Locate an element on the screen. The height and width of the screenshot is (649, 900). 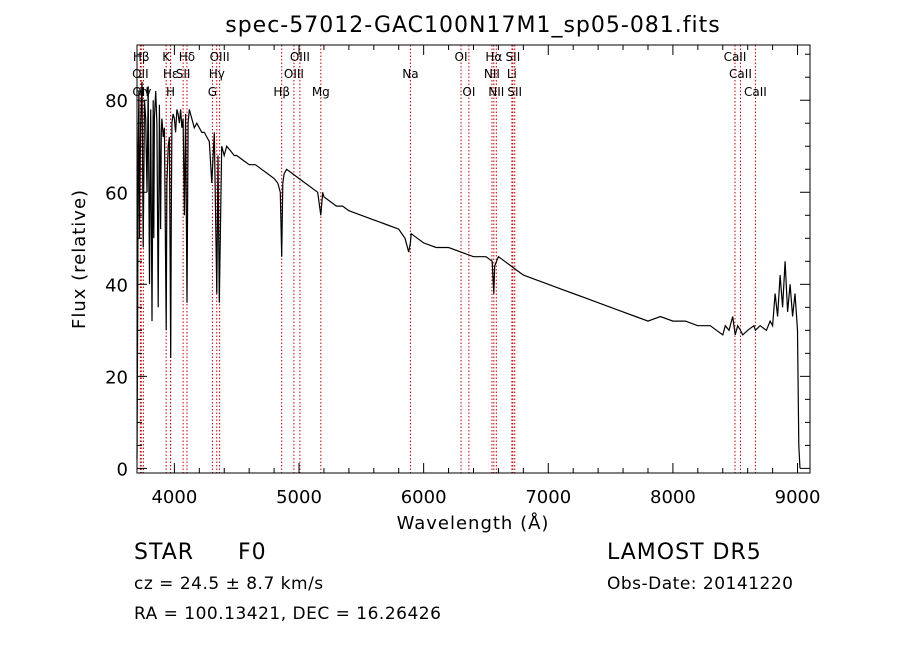
y-axis-label: Flux (relative) is located at coordinates (79, 259).